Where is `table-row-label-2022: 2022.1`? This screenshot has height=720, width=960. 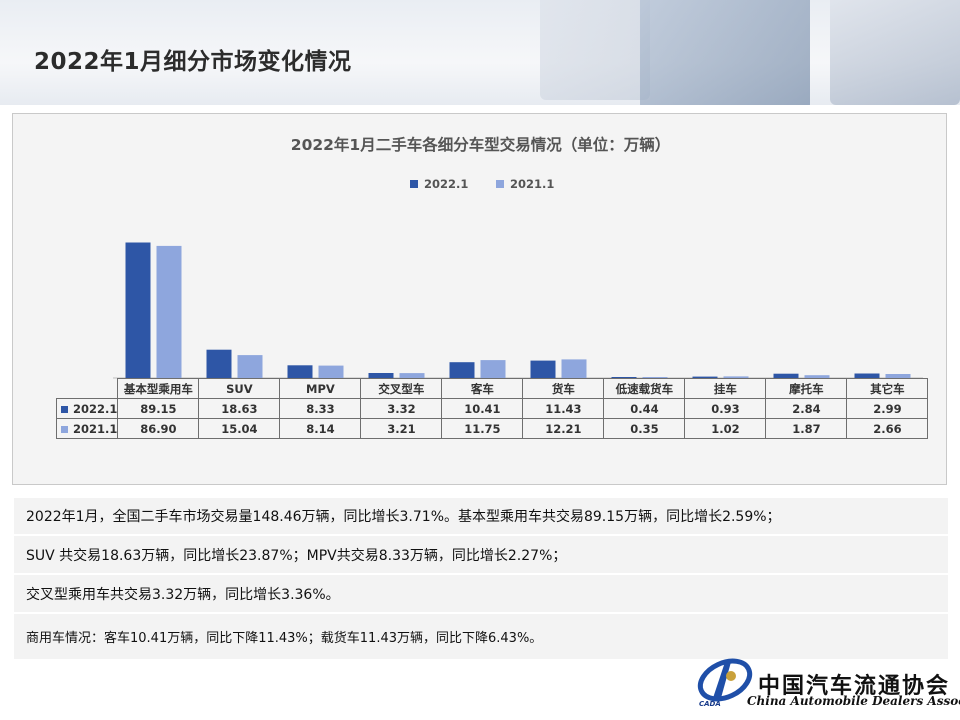 table-row-label-2022: 2022.1 is located at coordinates (87, 408).